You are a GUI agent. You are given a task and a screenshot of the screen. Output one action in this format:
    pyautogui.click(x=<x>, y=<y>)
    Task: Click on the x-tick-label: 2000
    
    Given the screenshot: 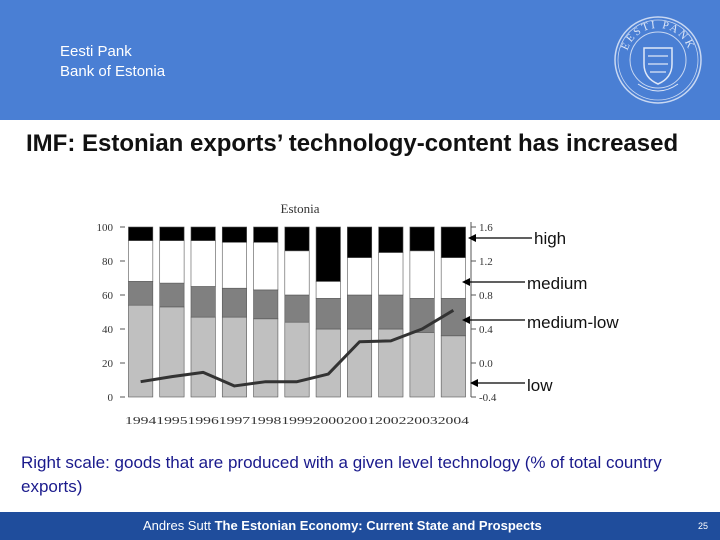 What is the action you would take?
    pyautogui.click(x=328, y=421)
    